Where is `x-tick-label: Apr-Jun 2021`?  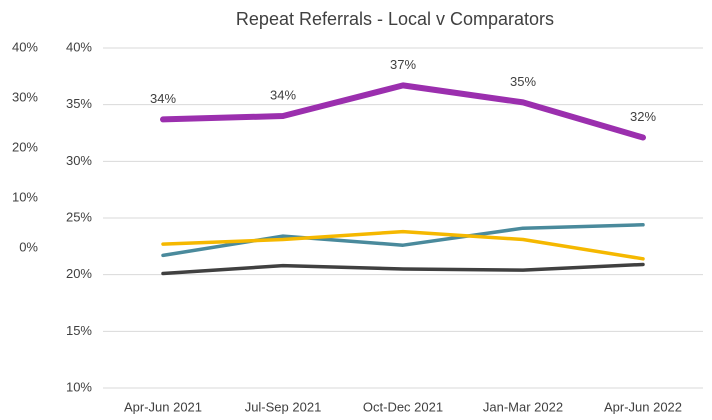
x-tick-label: Apr-Jun 2021 is located at coordinates (163, 406).